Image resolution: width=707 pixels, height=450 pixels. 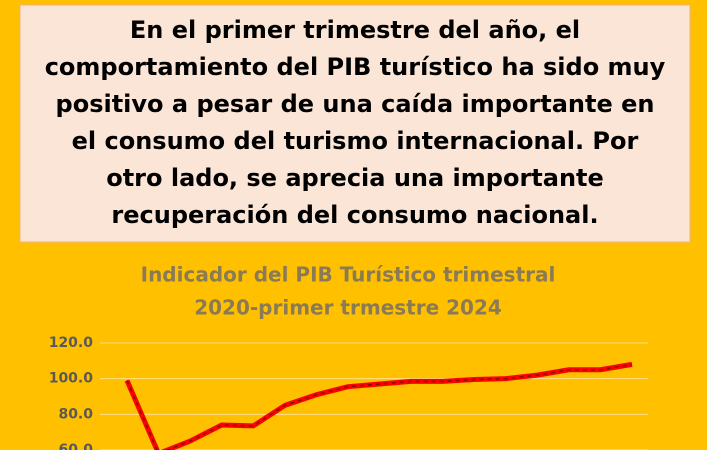 What do you see at coordinates (355, 30) in the screenshot?
I see `annotation-line: En el primer trimestre del año, el` at bounding box center [355, 30].